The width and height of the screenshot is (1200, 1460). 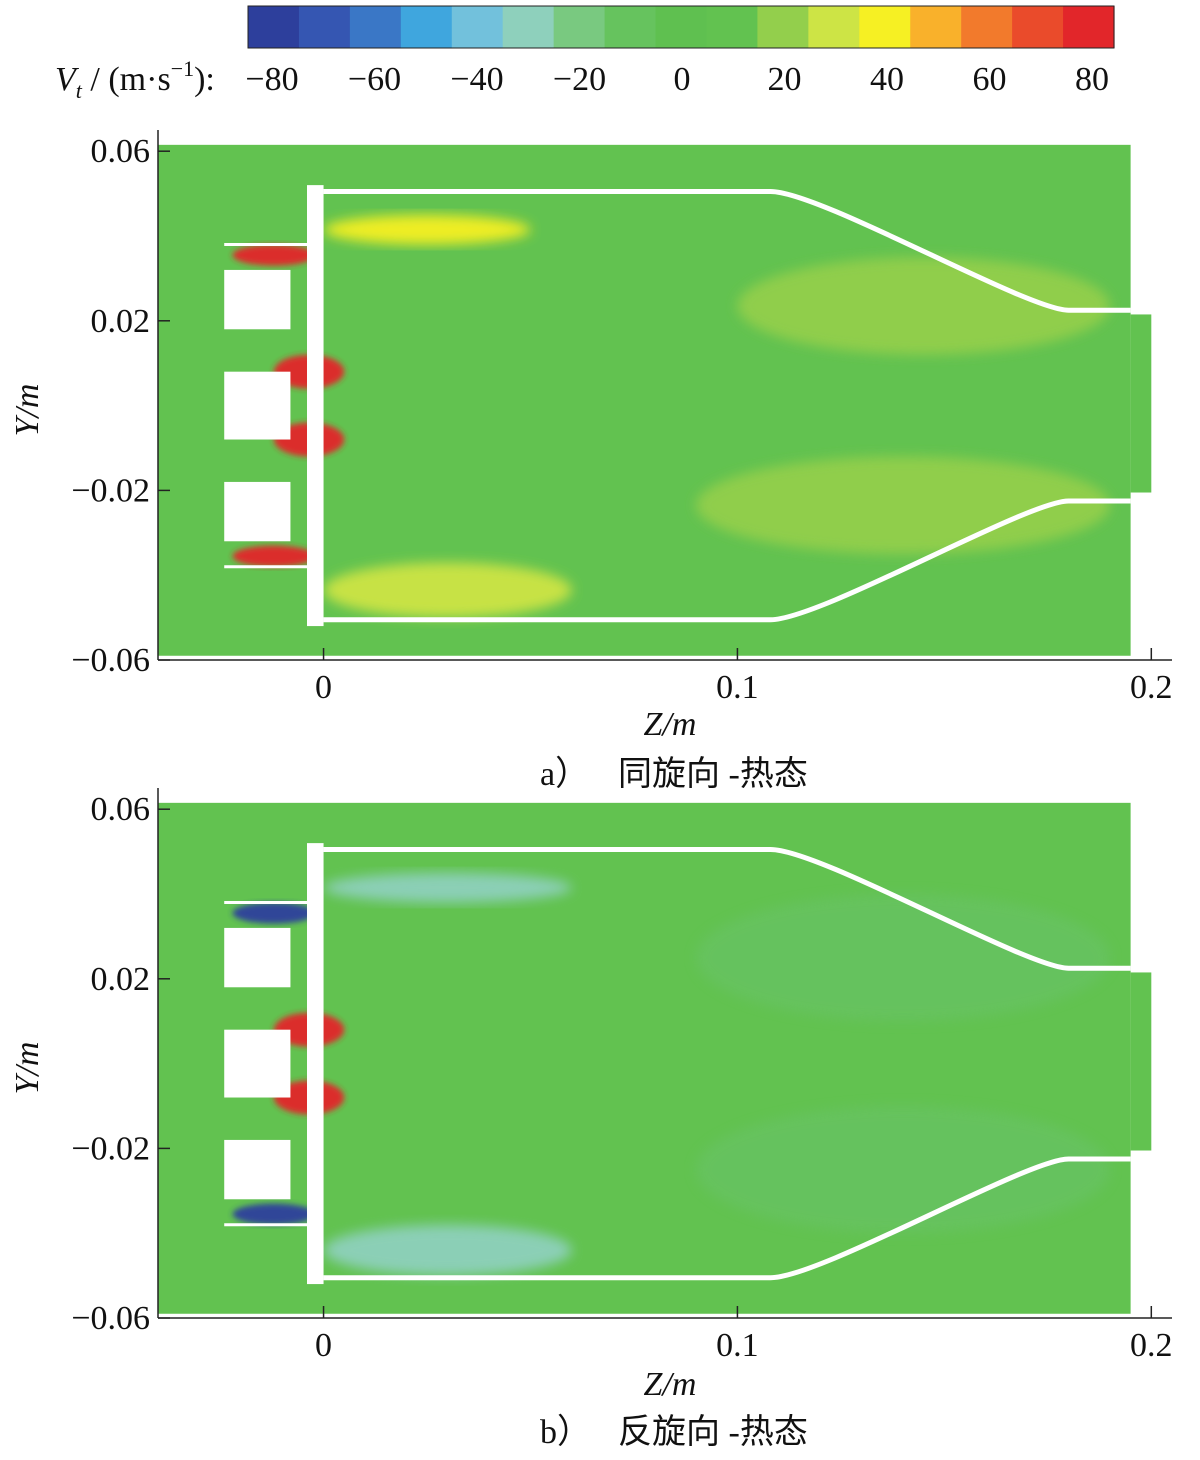 I want to click on colorbar-label-subscript: t, so click(x=79, y=90).